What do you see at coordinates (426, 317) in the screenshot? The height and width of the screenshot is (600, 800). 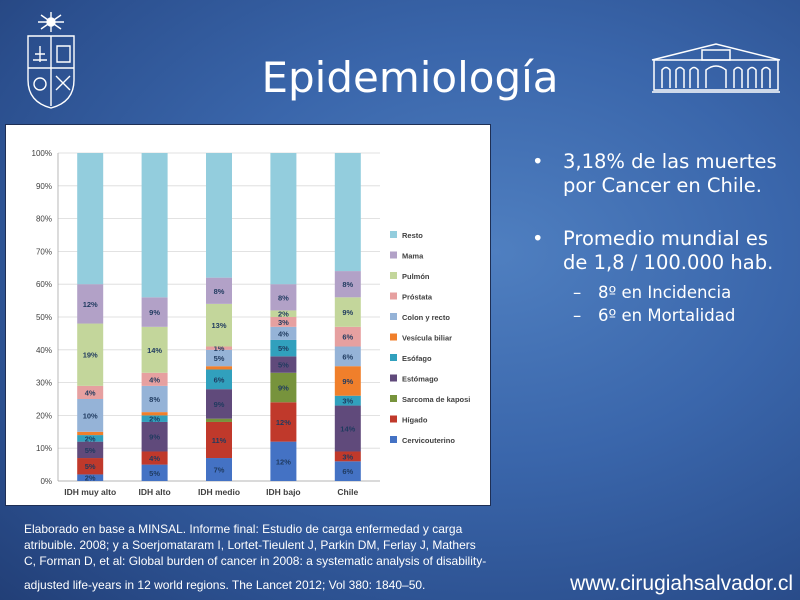 I see `legend-label: Colon y recto` at bounding box center [426, 317].